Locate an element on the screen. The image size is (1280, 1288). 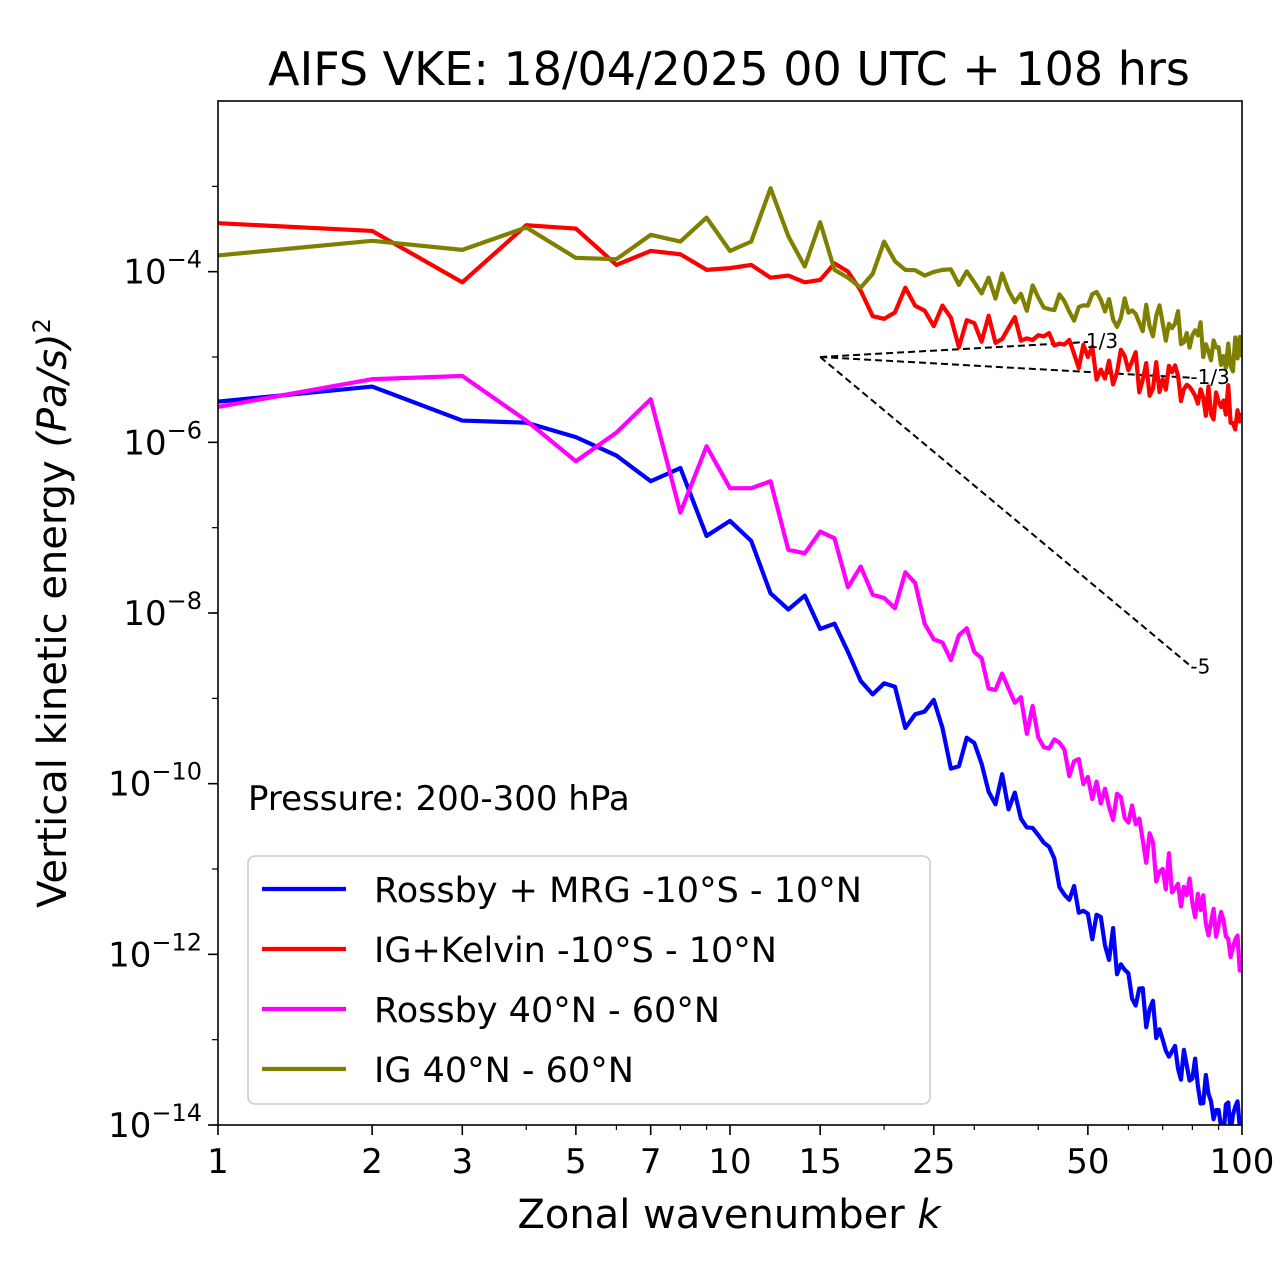
legend-label: Rossby + MRG -10°S - 10°N is located at coordinates (618, 891).